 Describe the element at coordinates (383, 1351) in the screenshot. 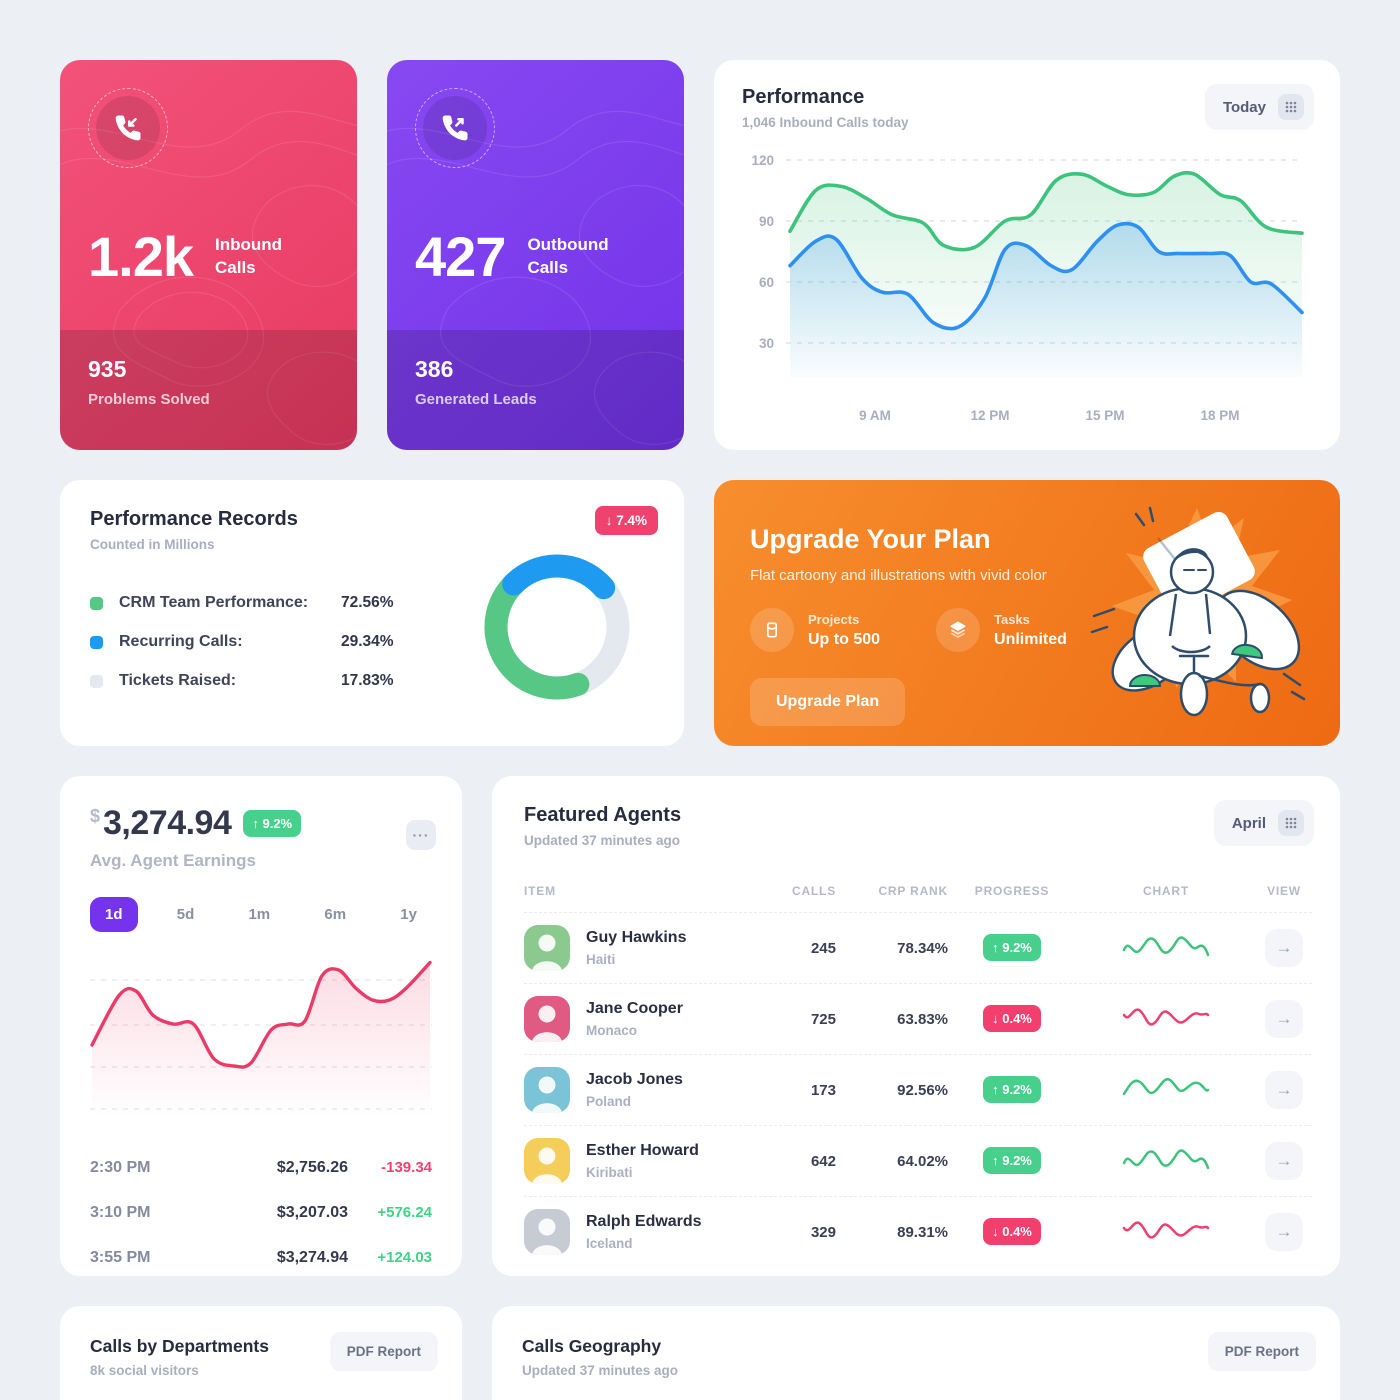

I see `departments-pdf-report-button: PDF Report` at that location.